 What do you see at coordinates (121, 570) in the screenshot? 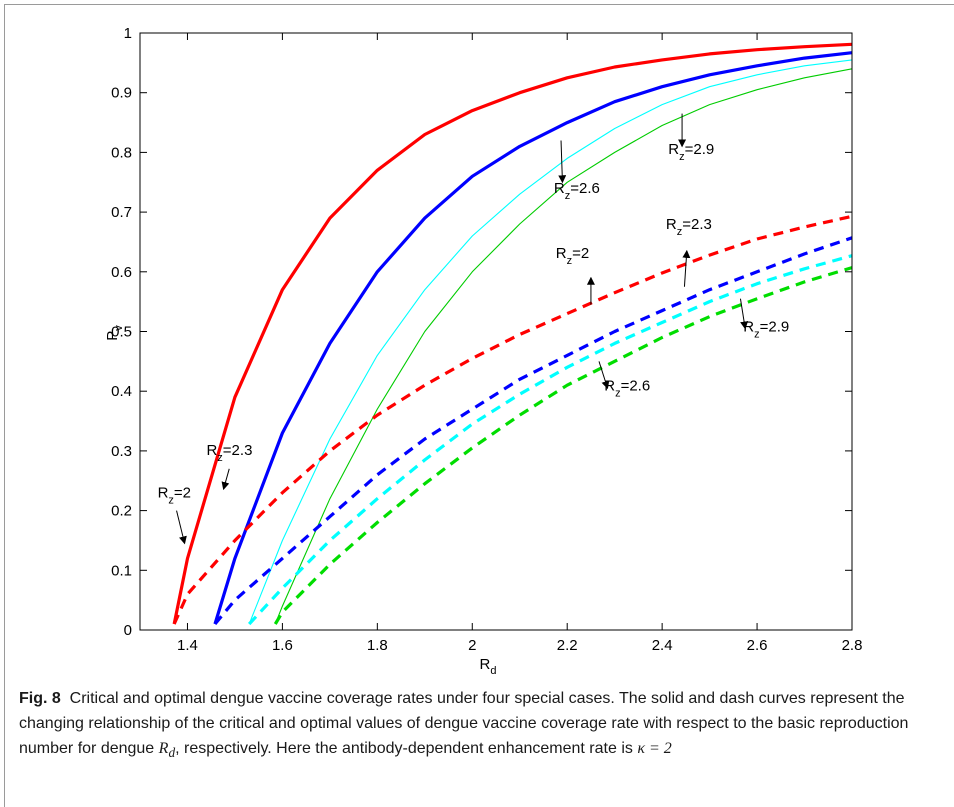
I see `y-tick-label: 0.1` at bounding box center [121, 570].